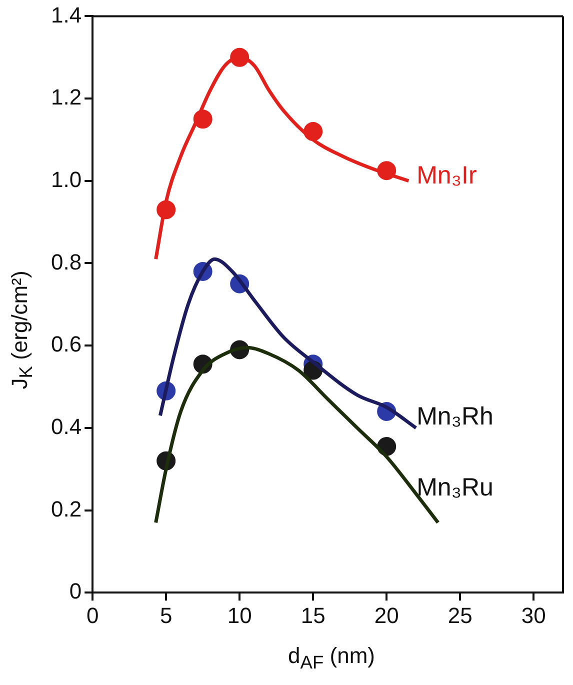 Image resolution: width=573 pixels, height=685 pixels. Describe the element at coordinates (66, 344) in the screenshot. I see `y-tick-label: 0.6` at that location.